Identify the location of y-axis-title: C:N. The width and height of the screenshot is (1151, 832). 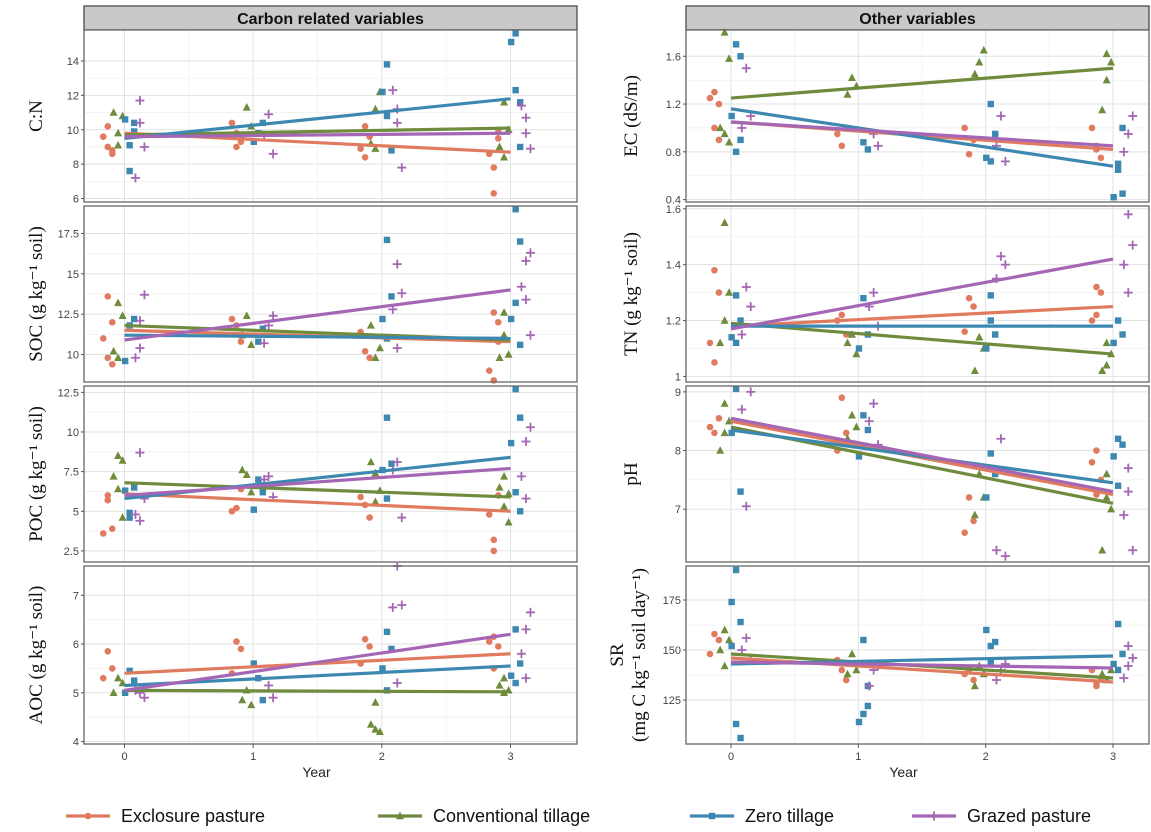
(36, 116).